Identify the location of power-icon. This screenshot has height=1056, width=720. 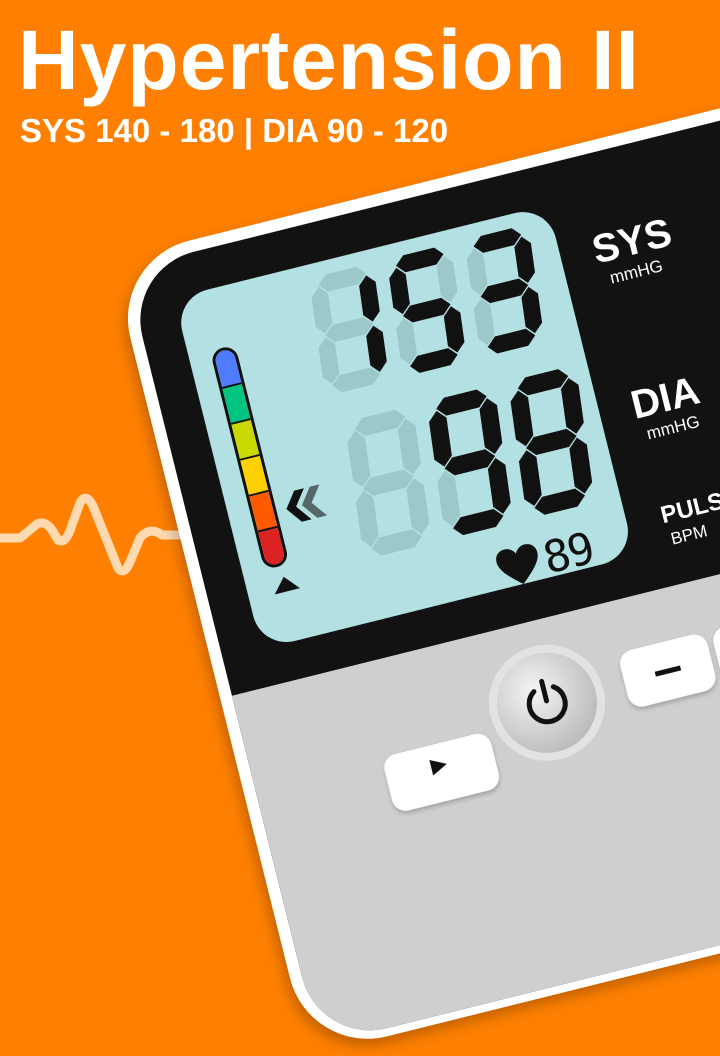
(547, 701).